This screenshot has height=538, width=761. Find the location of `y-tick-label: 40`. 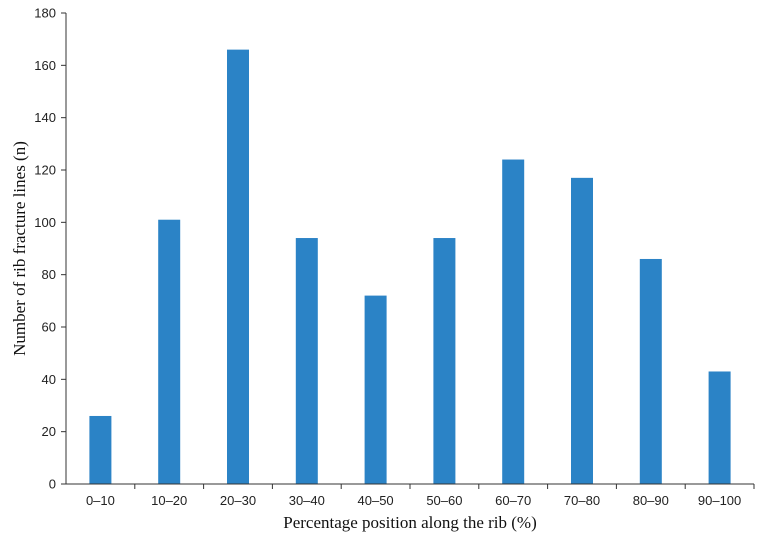

y-tick-label: 40 is located at coordinates (49, 379).